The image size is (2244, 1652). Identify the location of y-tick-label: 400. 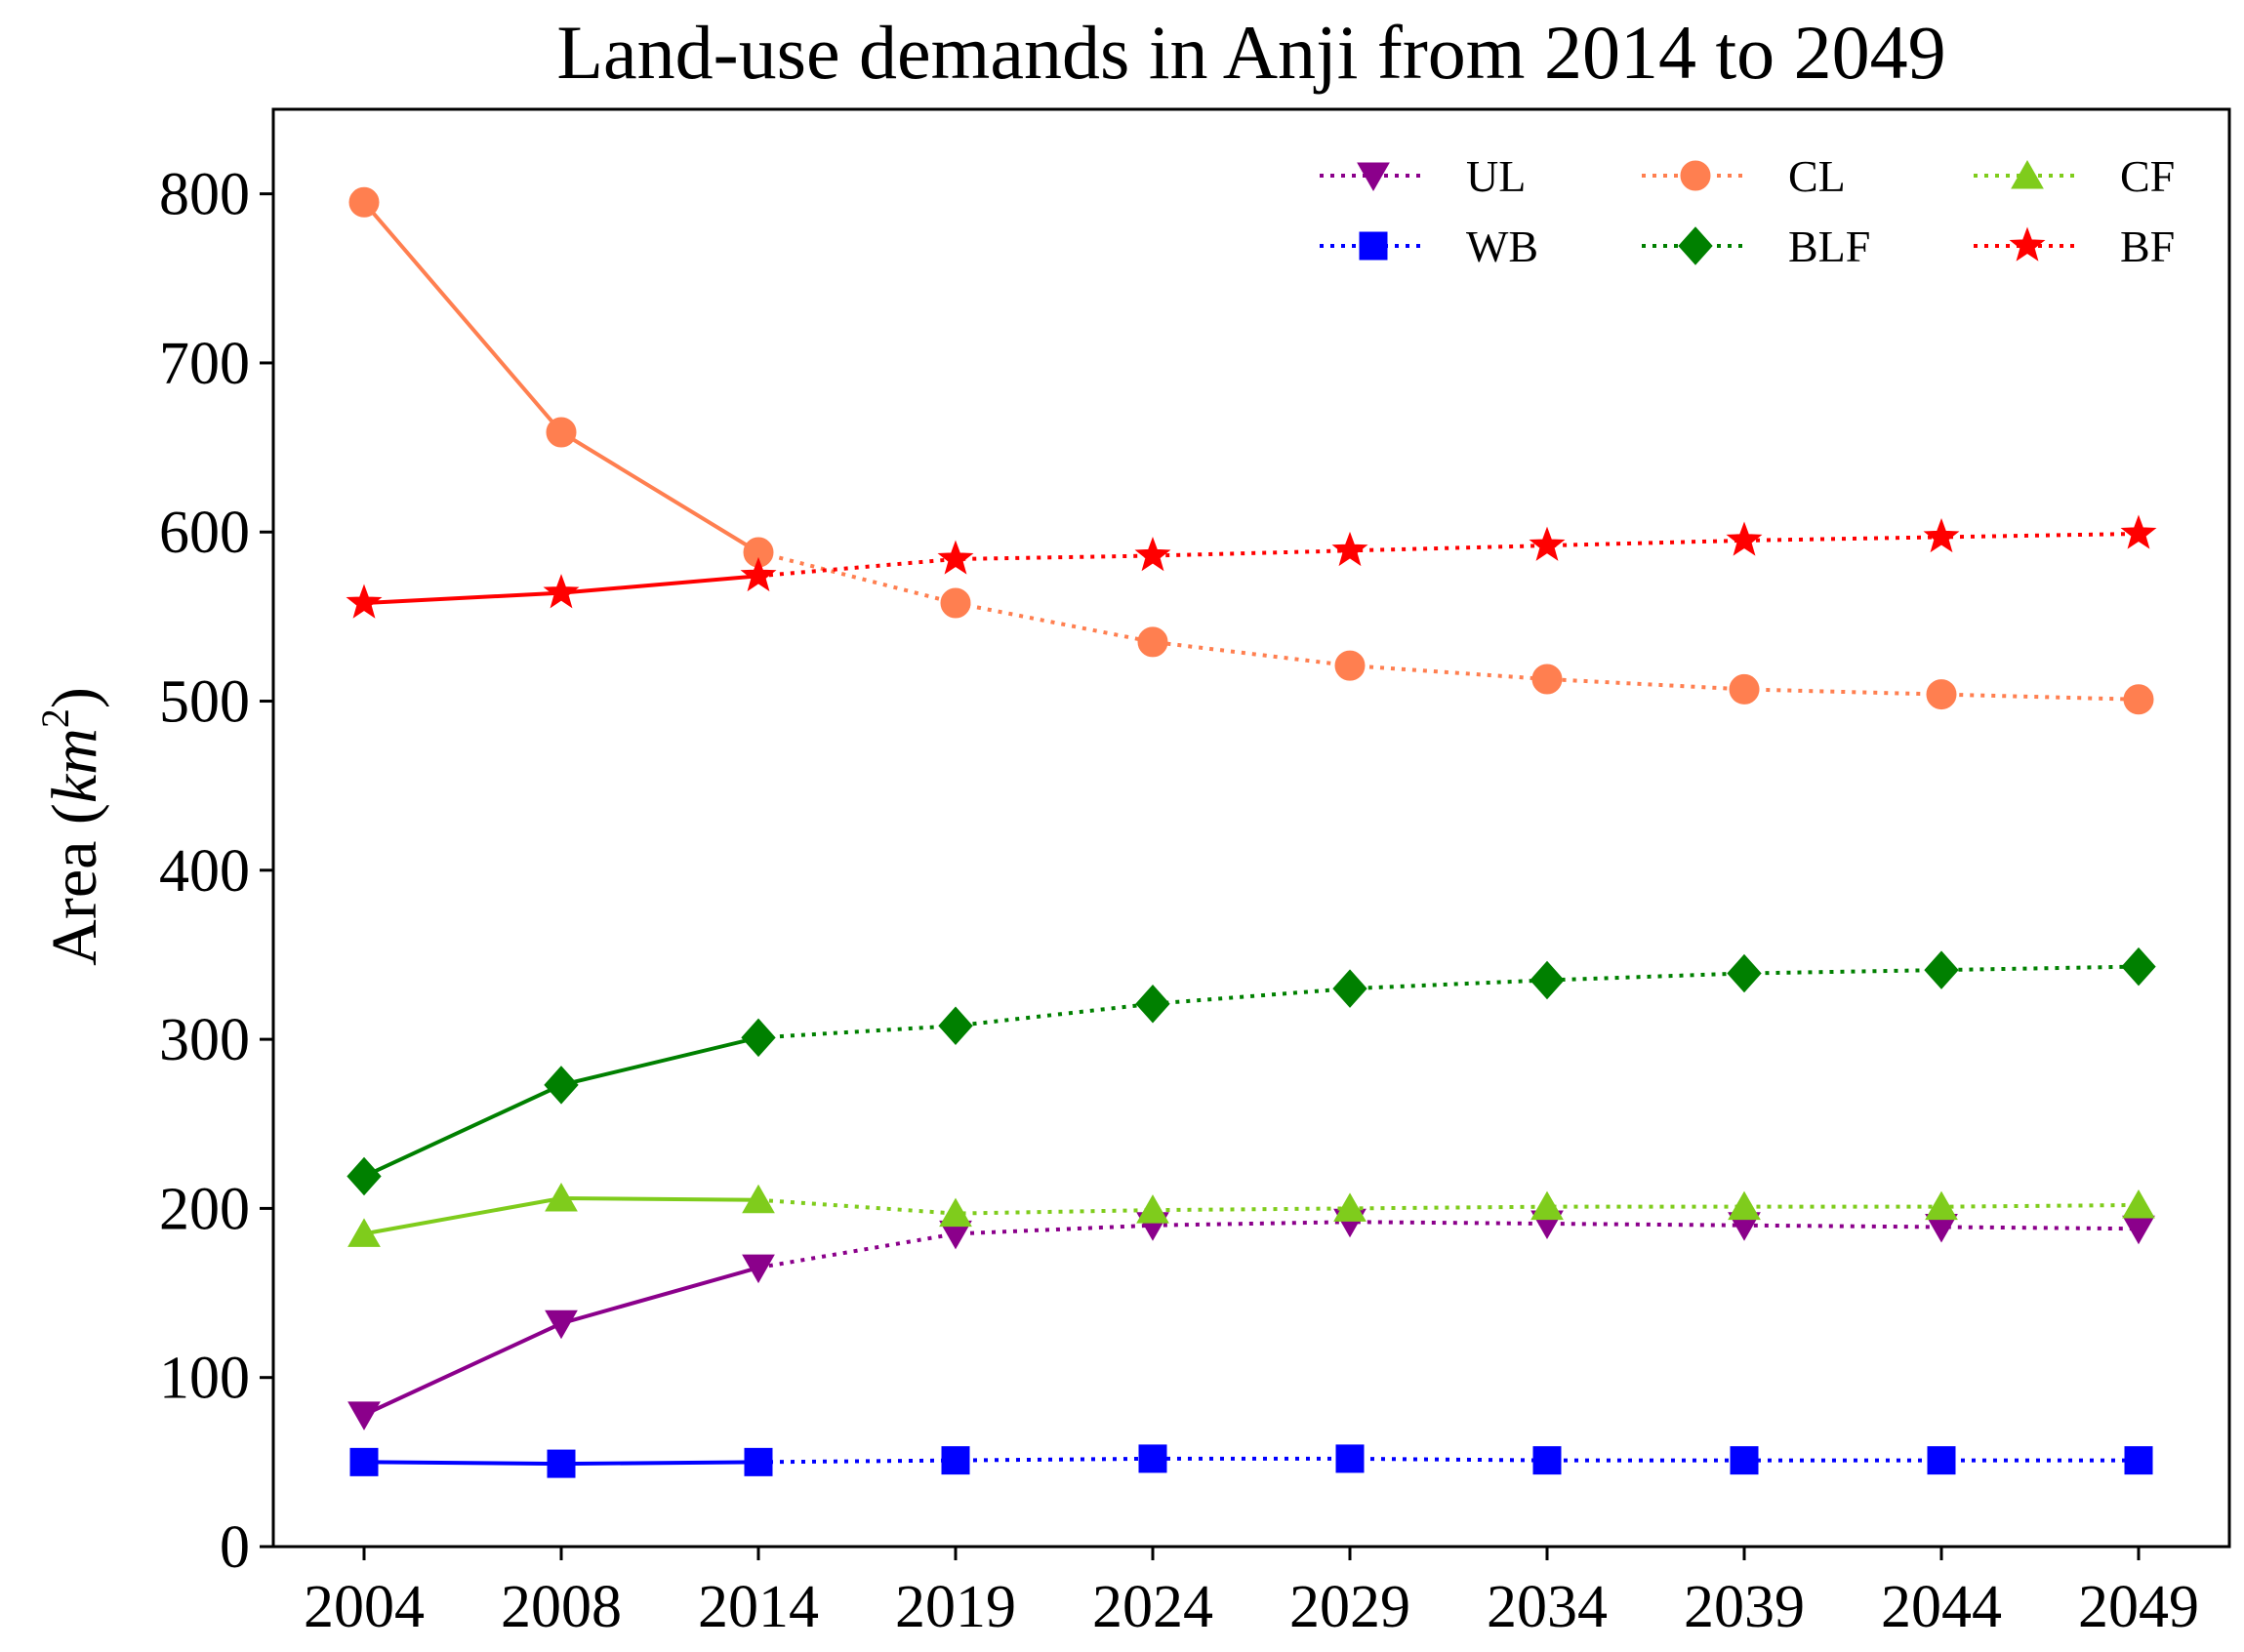
(204, 872).